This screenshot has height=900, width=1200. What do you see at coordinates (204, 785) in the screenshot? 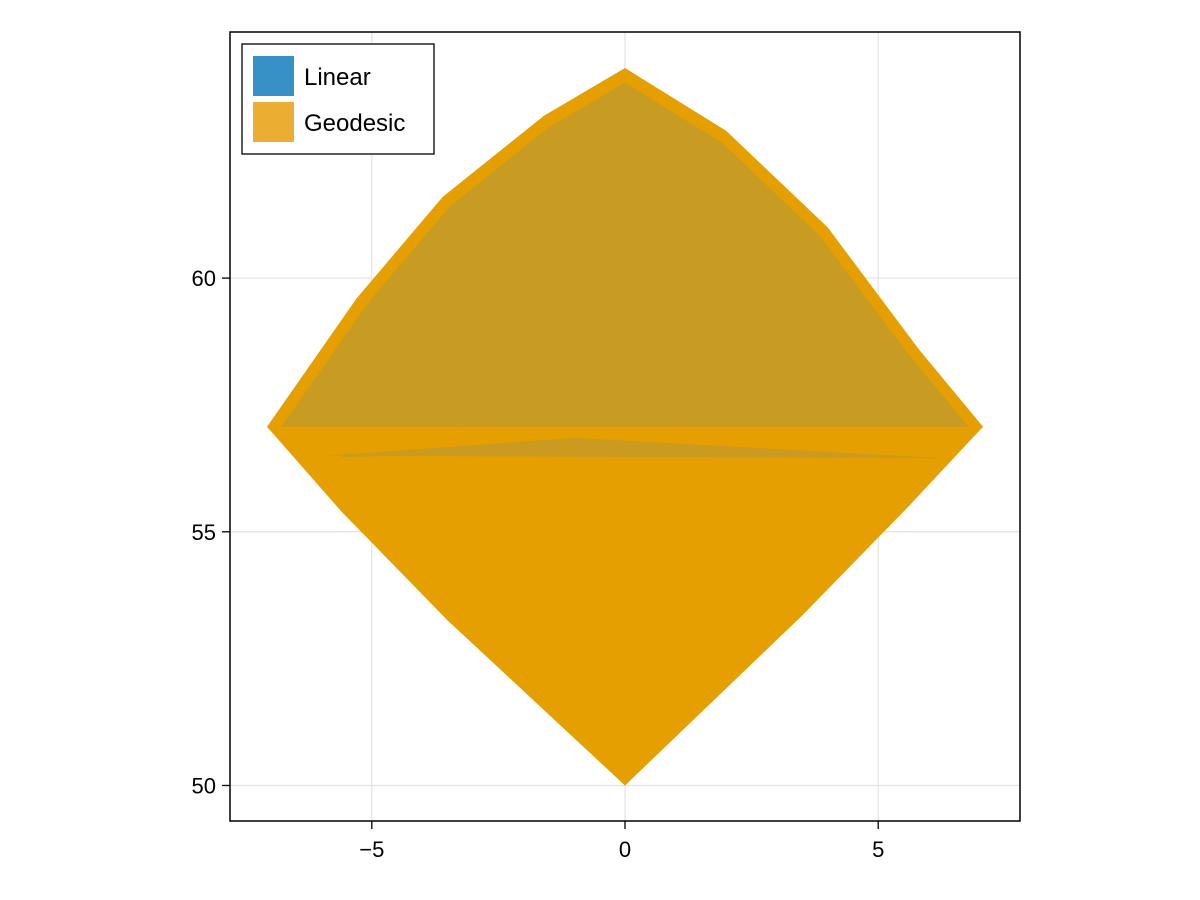
I see `y-tick-label: 50` at bounding box center [204, 785].